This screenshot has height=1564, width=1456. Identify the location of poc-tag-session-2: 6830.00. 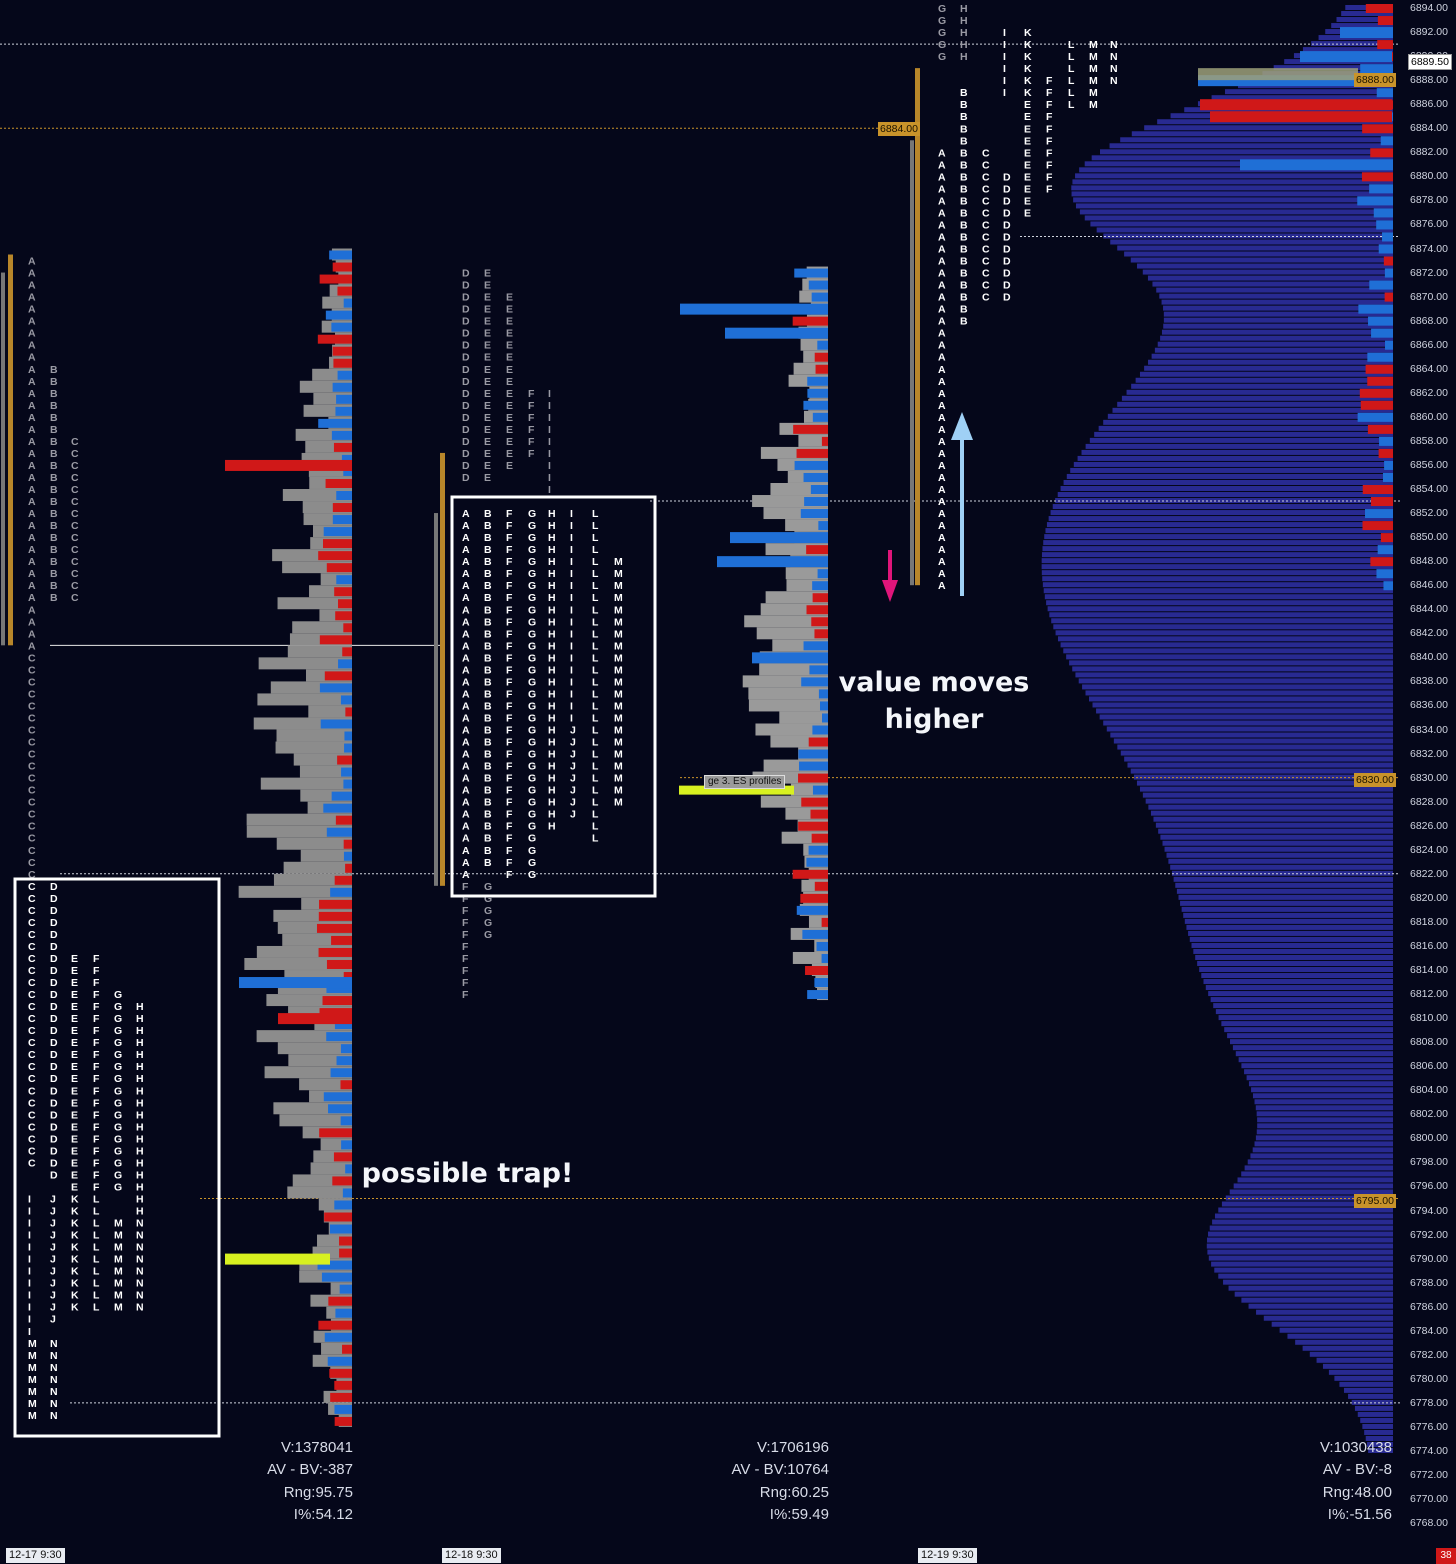
(1375, 780).